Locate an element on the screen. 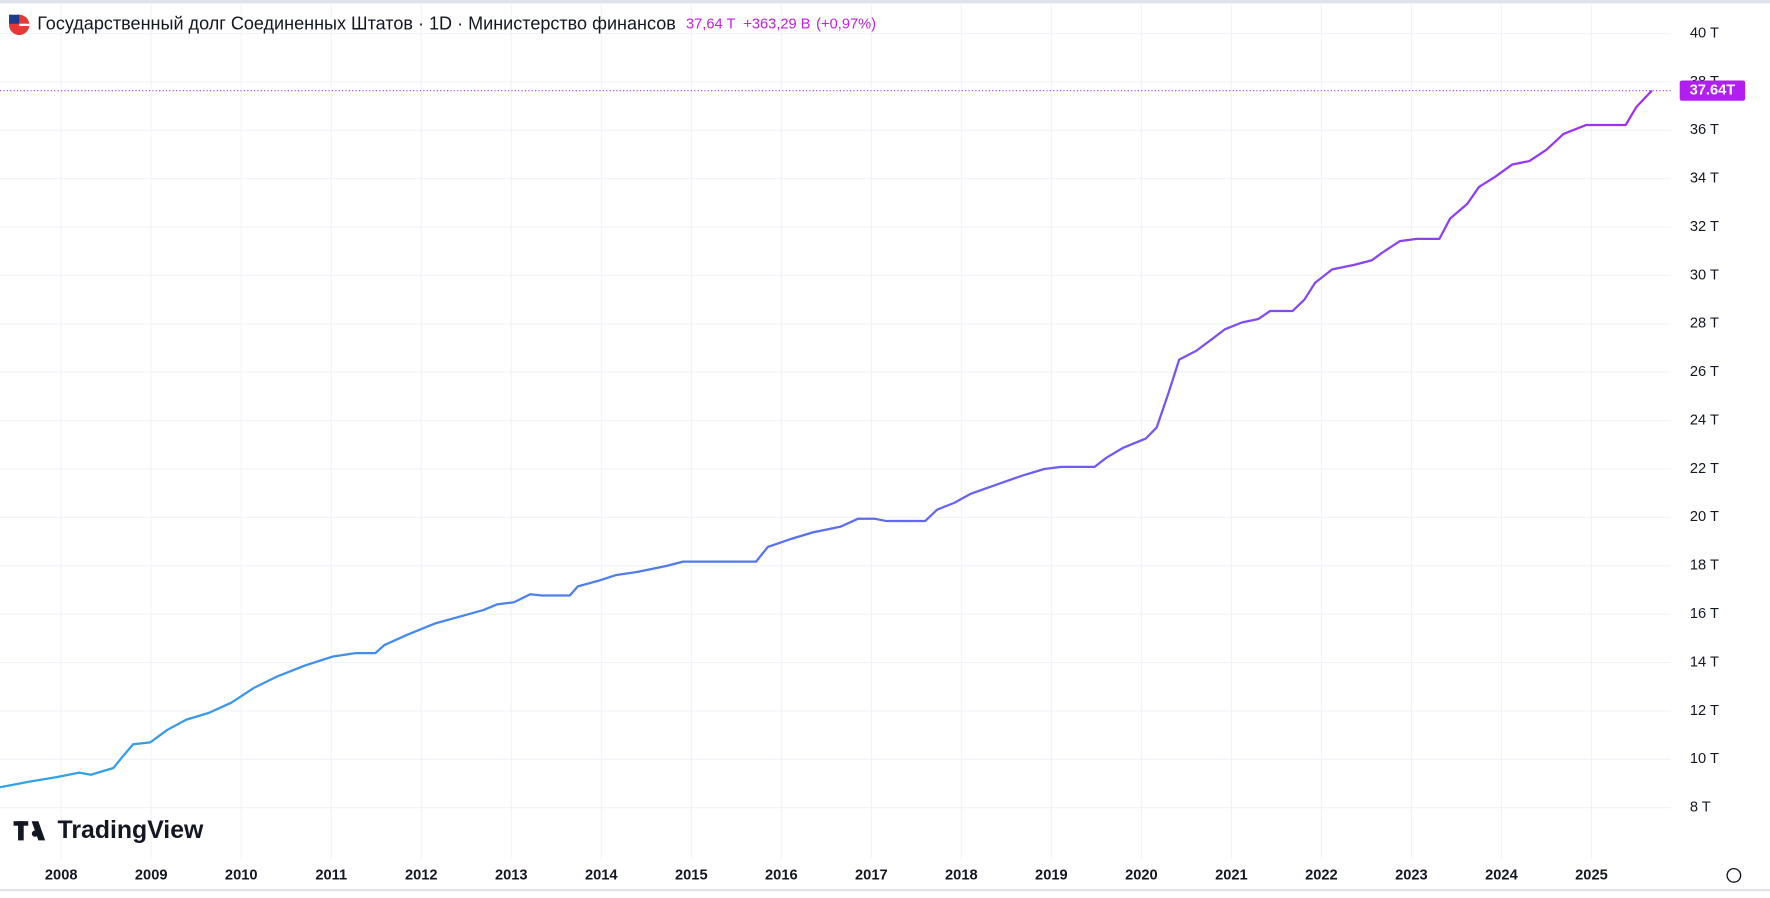  price-label: 37.64T is located at coordinates (1713, 91).